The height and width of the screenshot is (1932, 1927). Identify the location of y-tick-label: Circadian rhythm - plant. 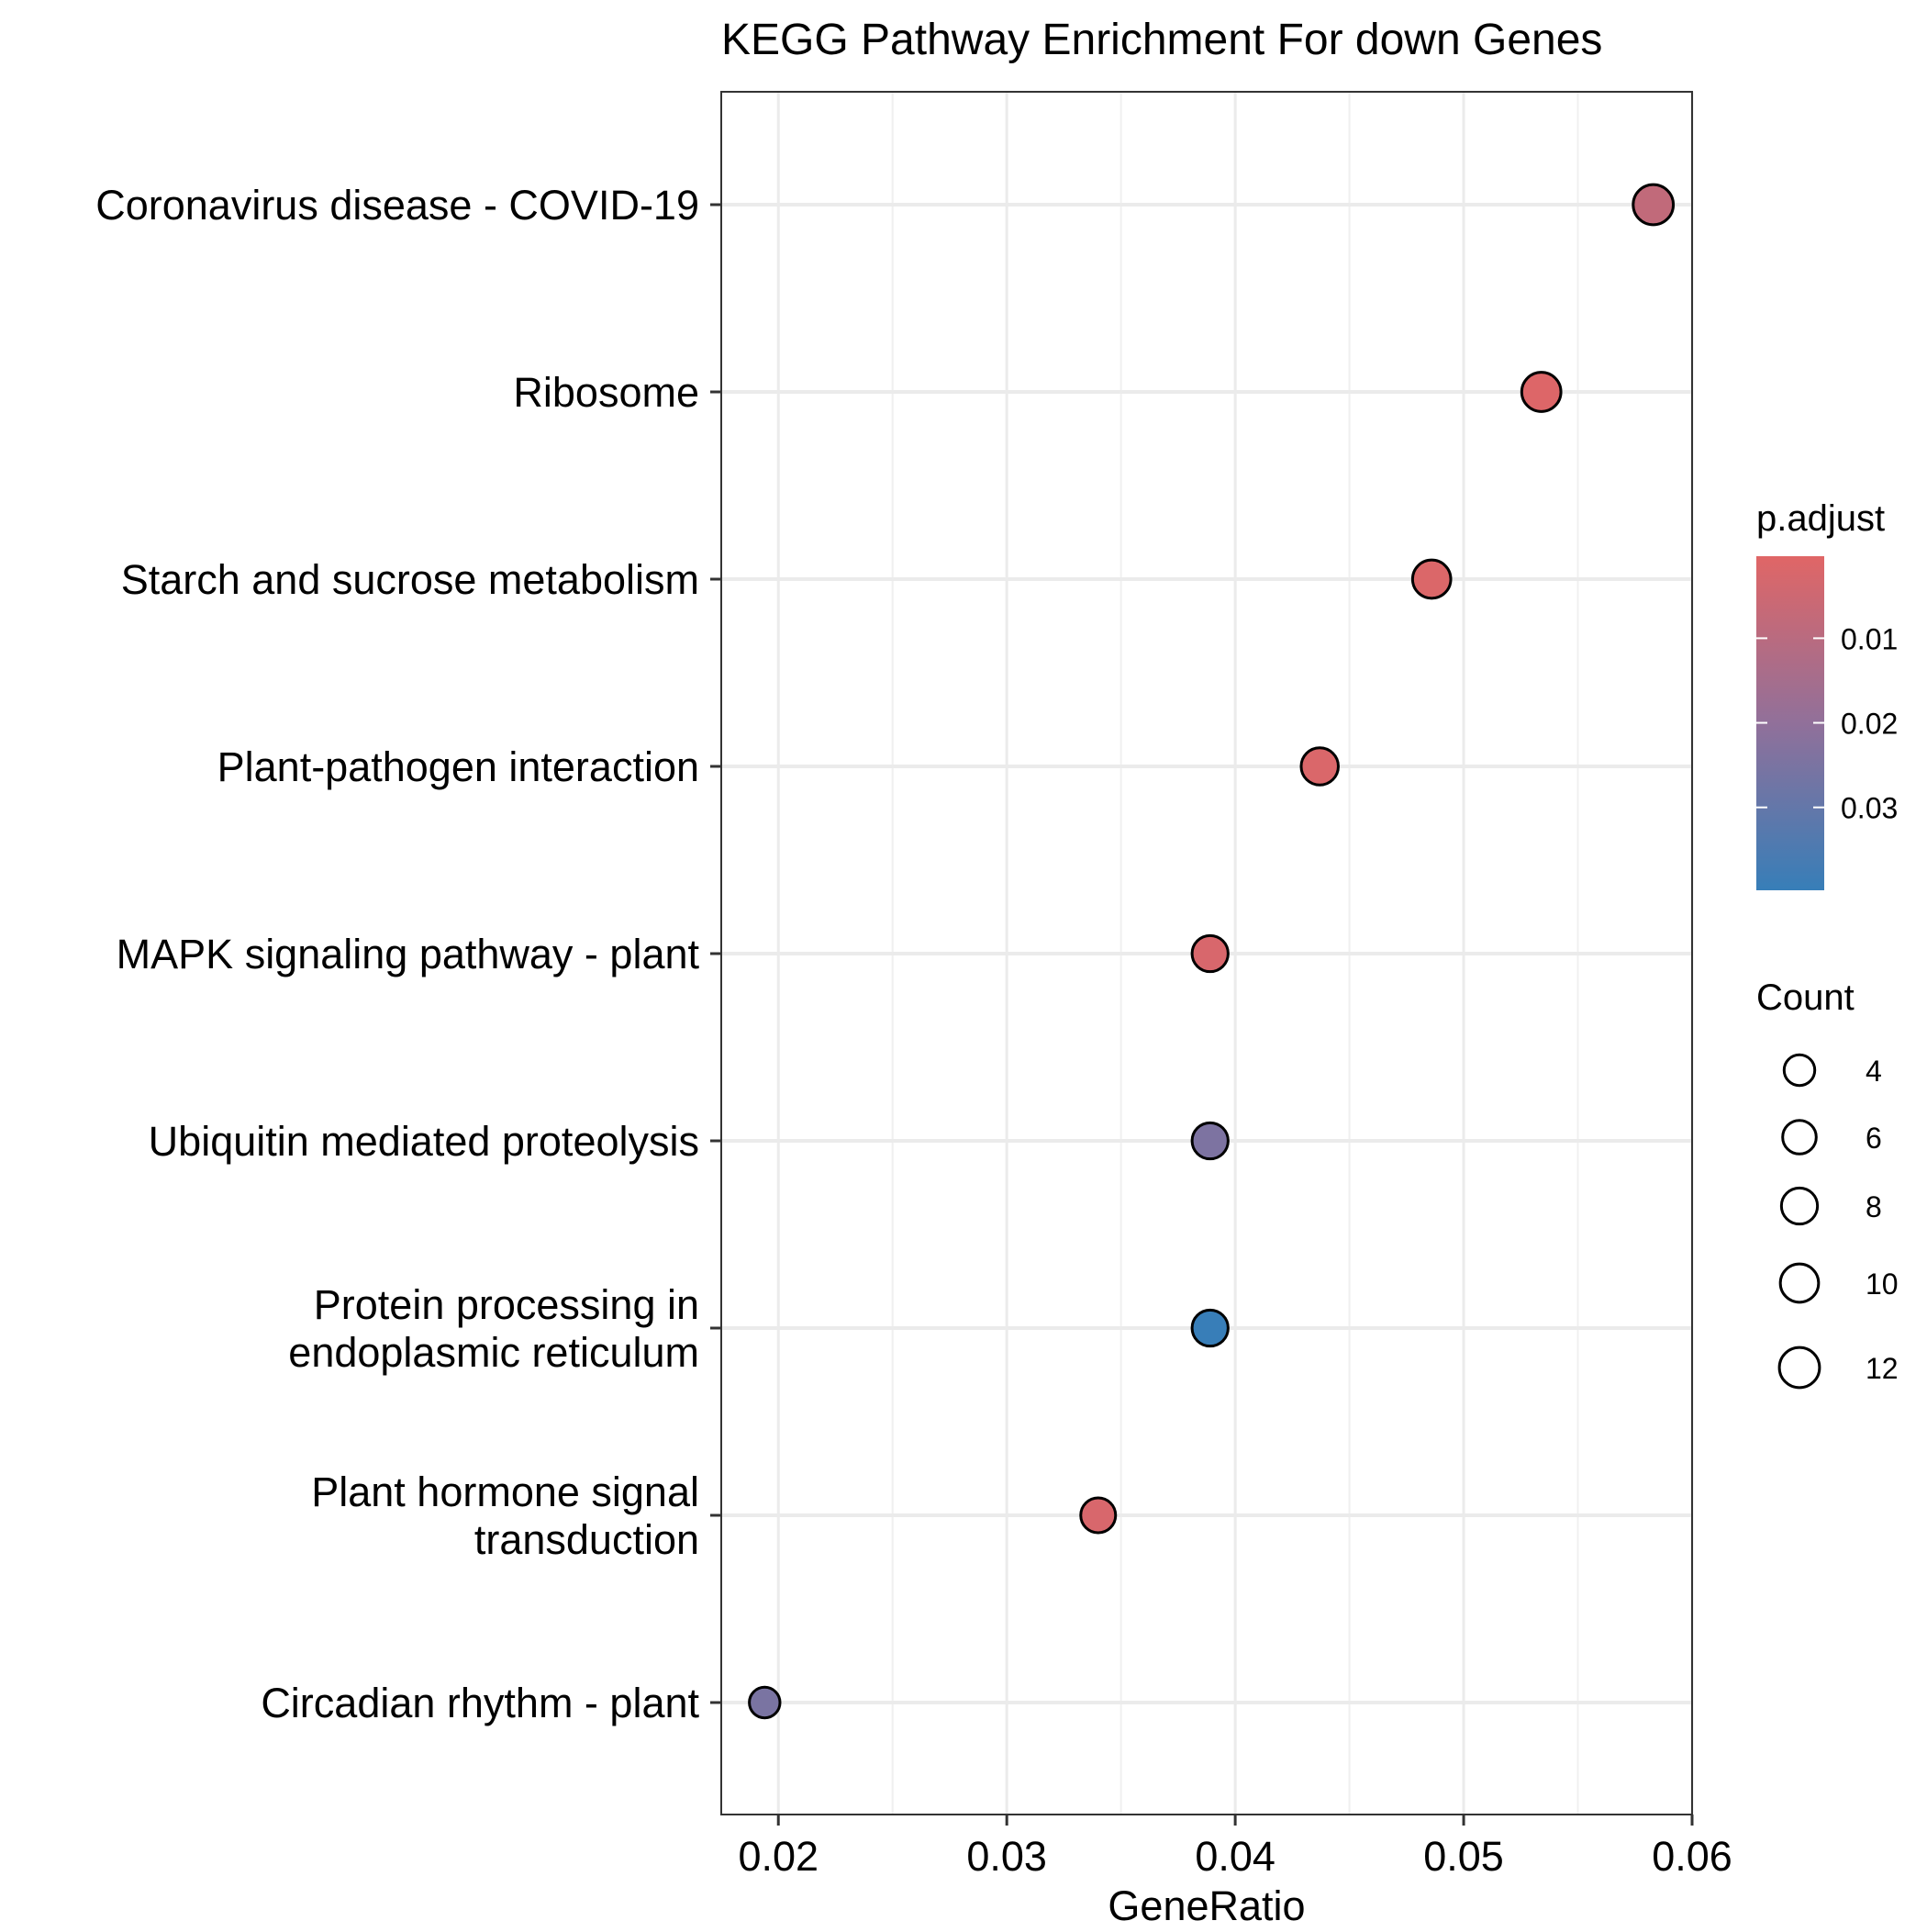
(480, 1703).